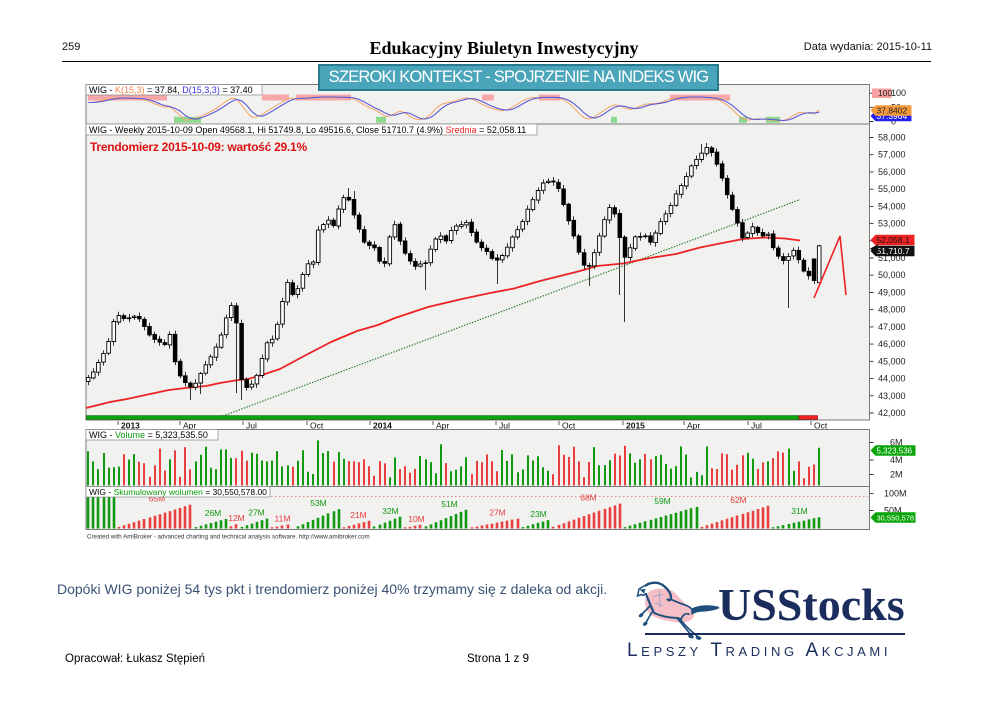 The width and height of the screenshot is (992, 702). What do you see at coordinates (892, 396) in the screenshot?
I see `svg-text: 43,000` at bounding box center [892, 396].